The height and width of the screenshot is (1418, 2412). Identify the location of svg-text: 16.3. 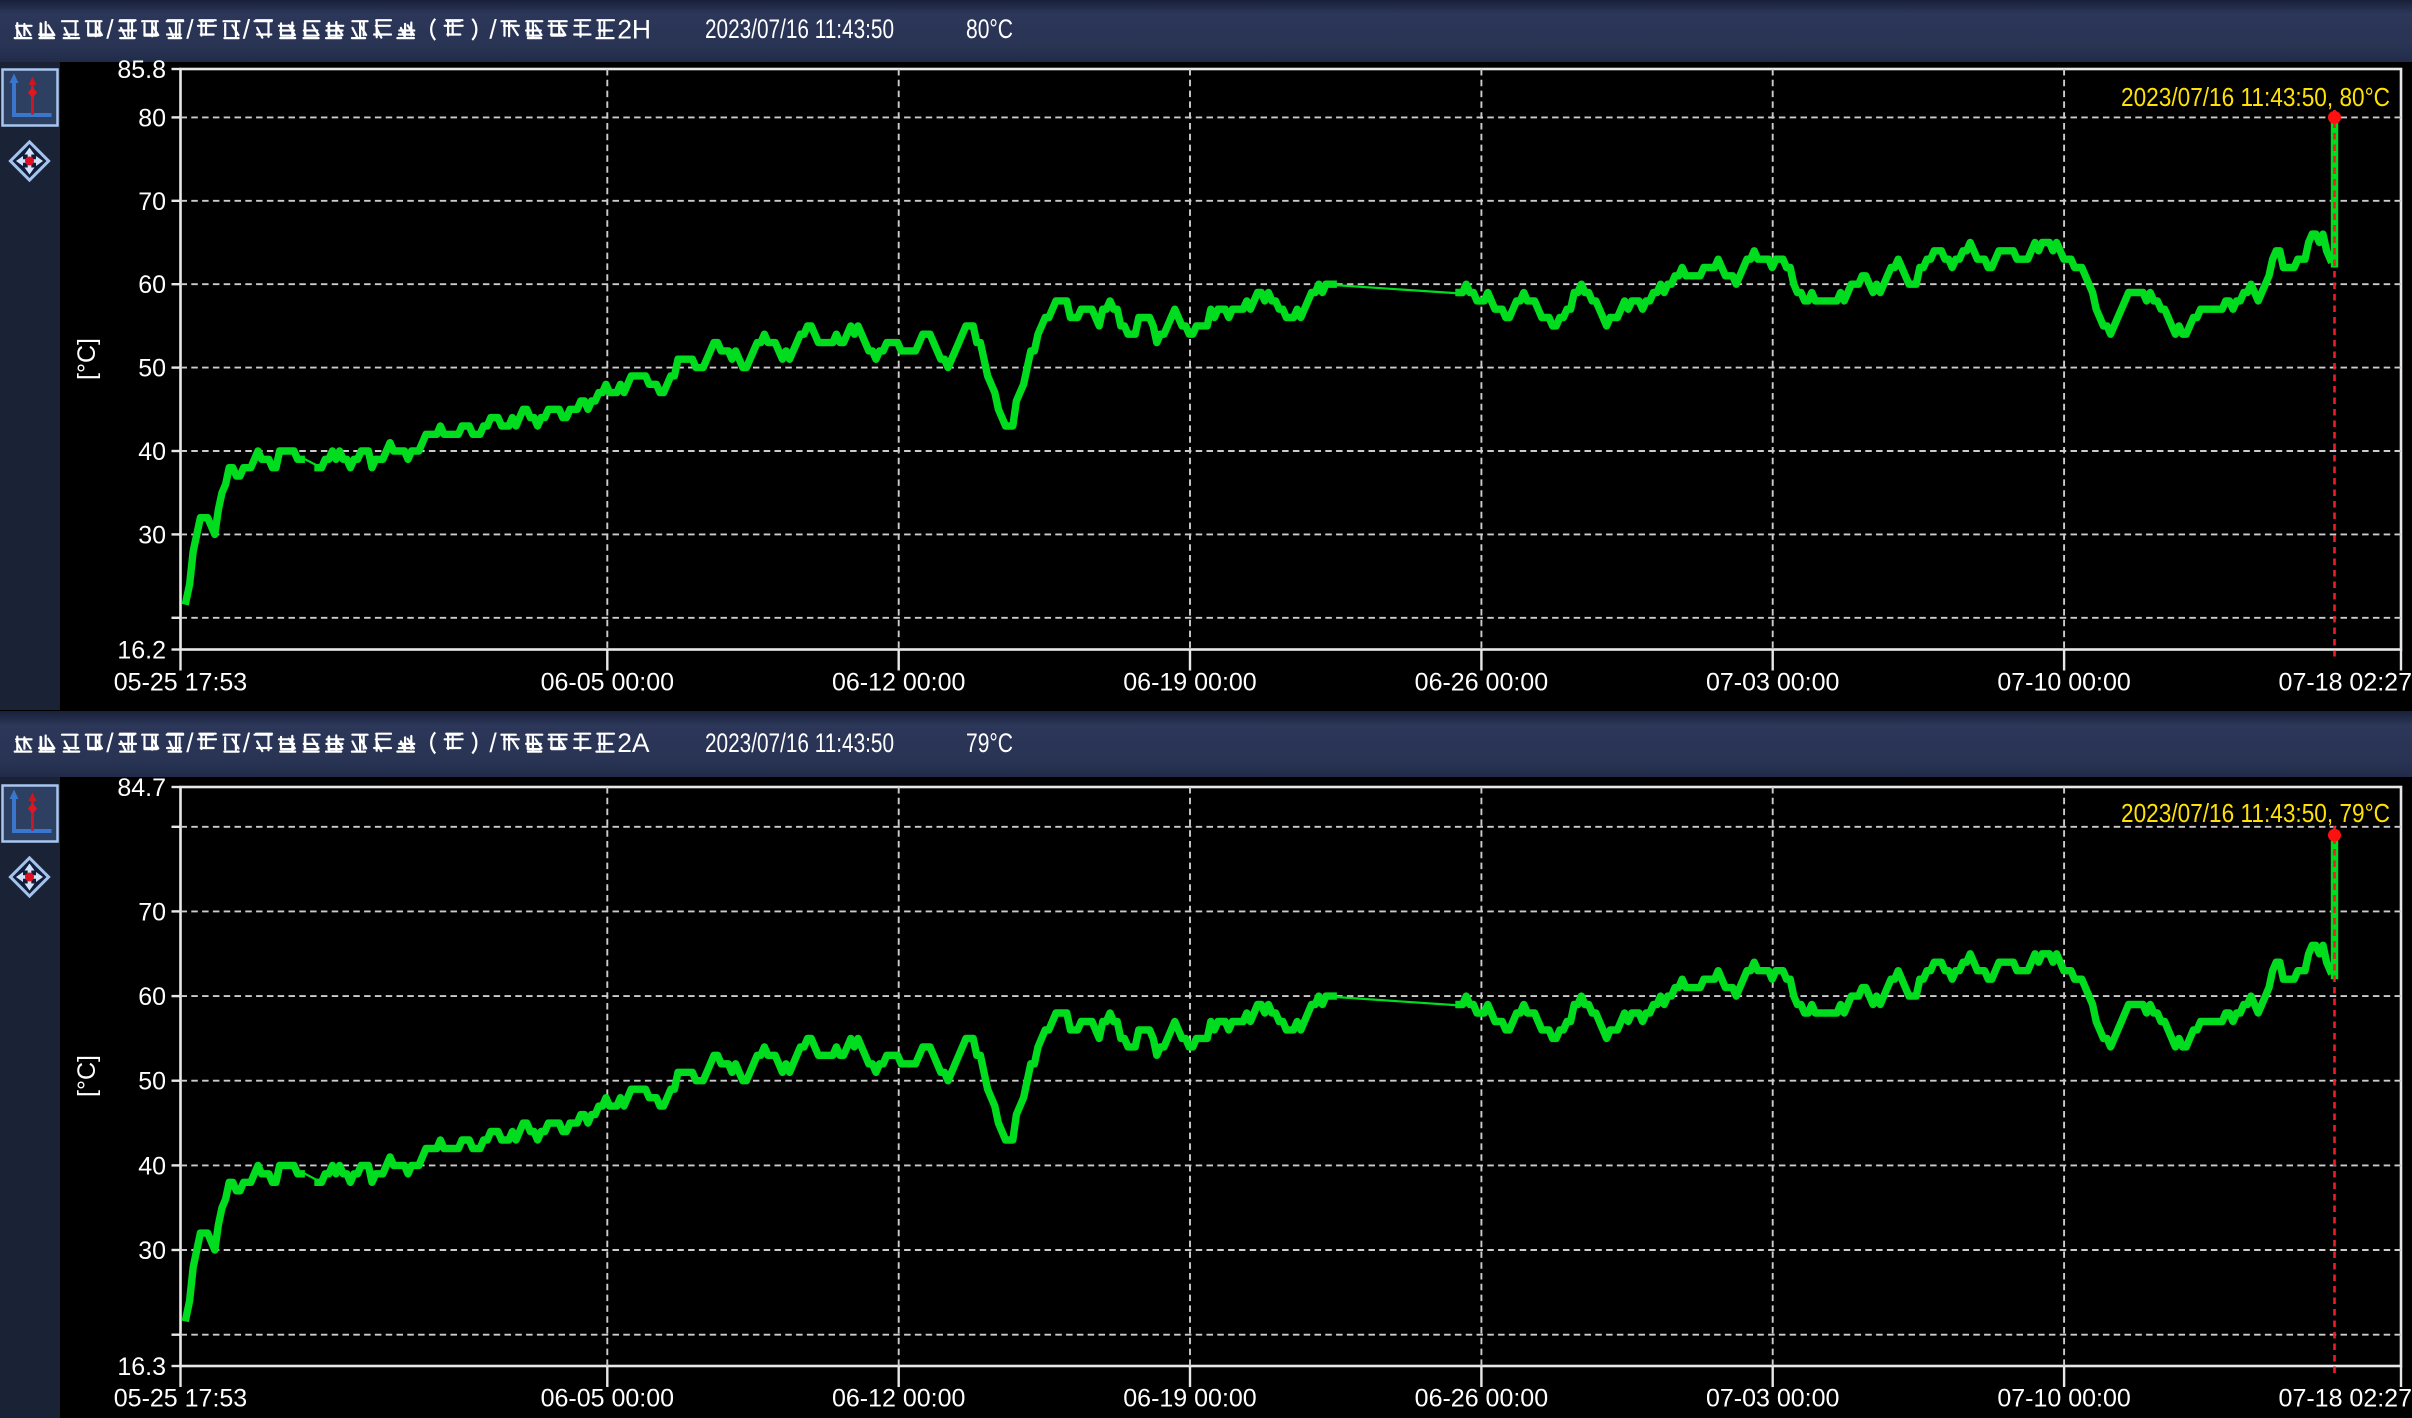
(141, 1367).